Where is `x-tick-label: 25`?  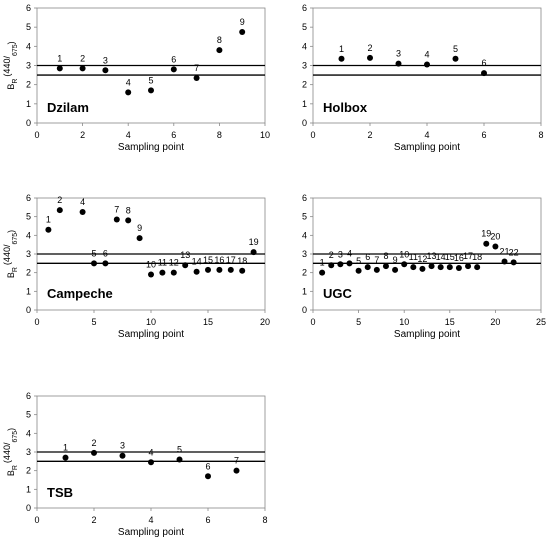
x-tick-label: 25 is located at coordinates (541, 322).